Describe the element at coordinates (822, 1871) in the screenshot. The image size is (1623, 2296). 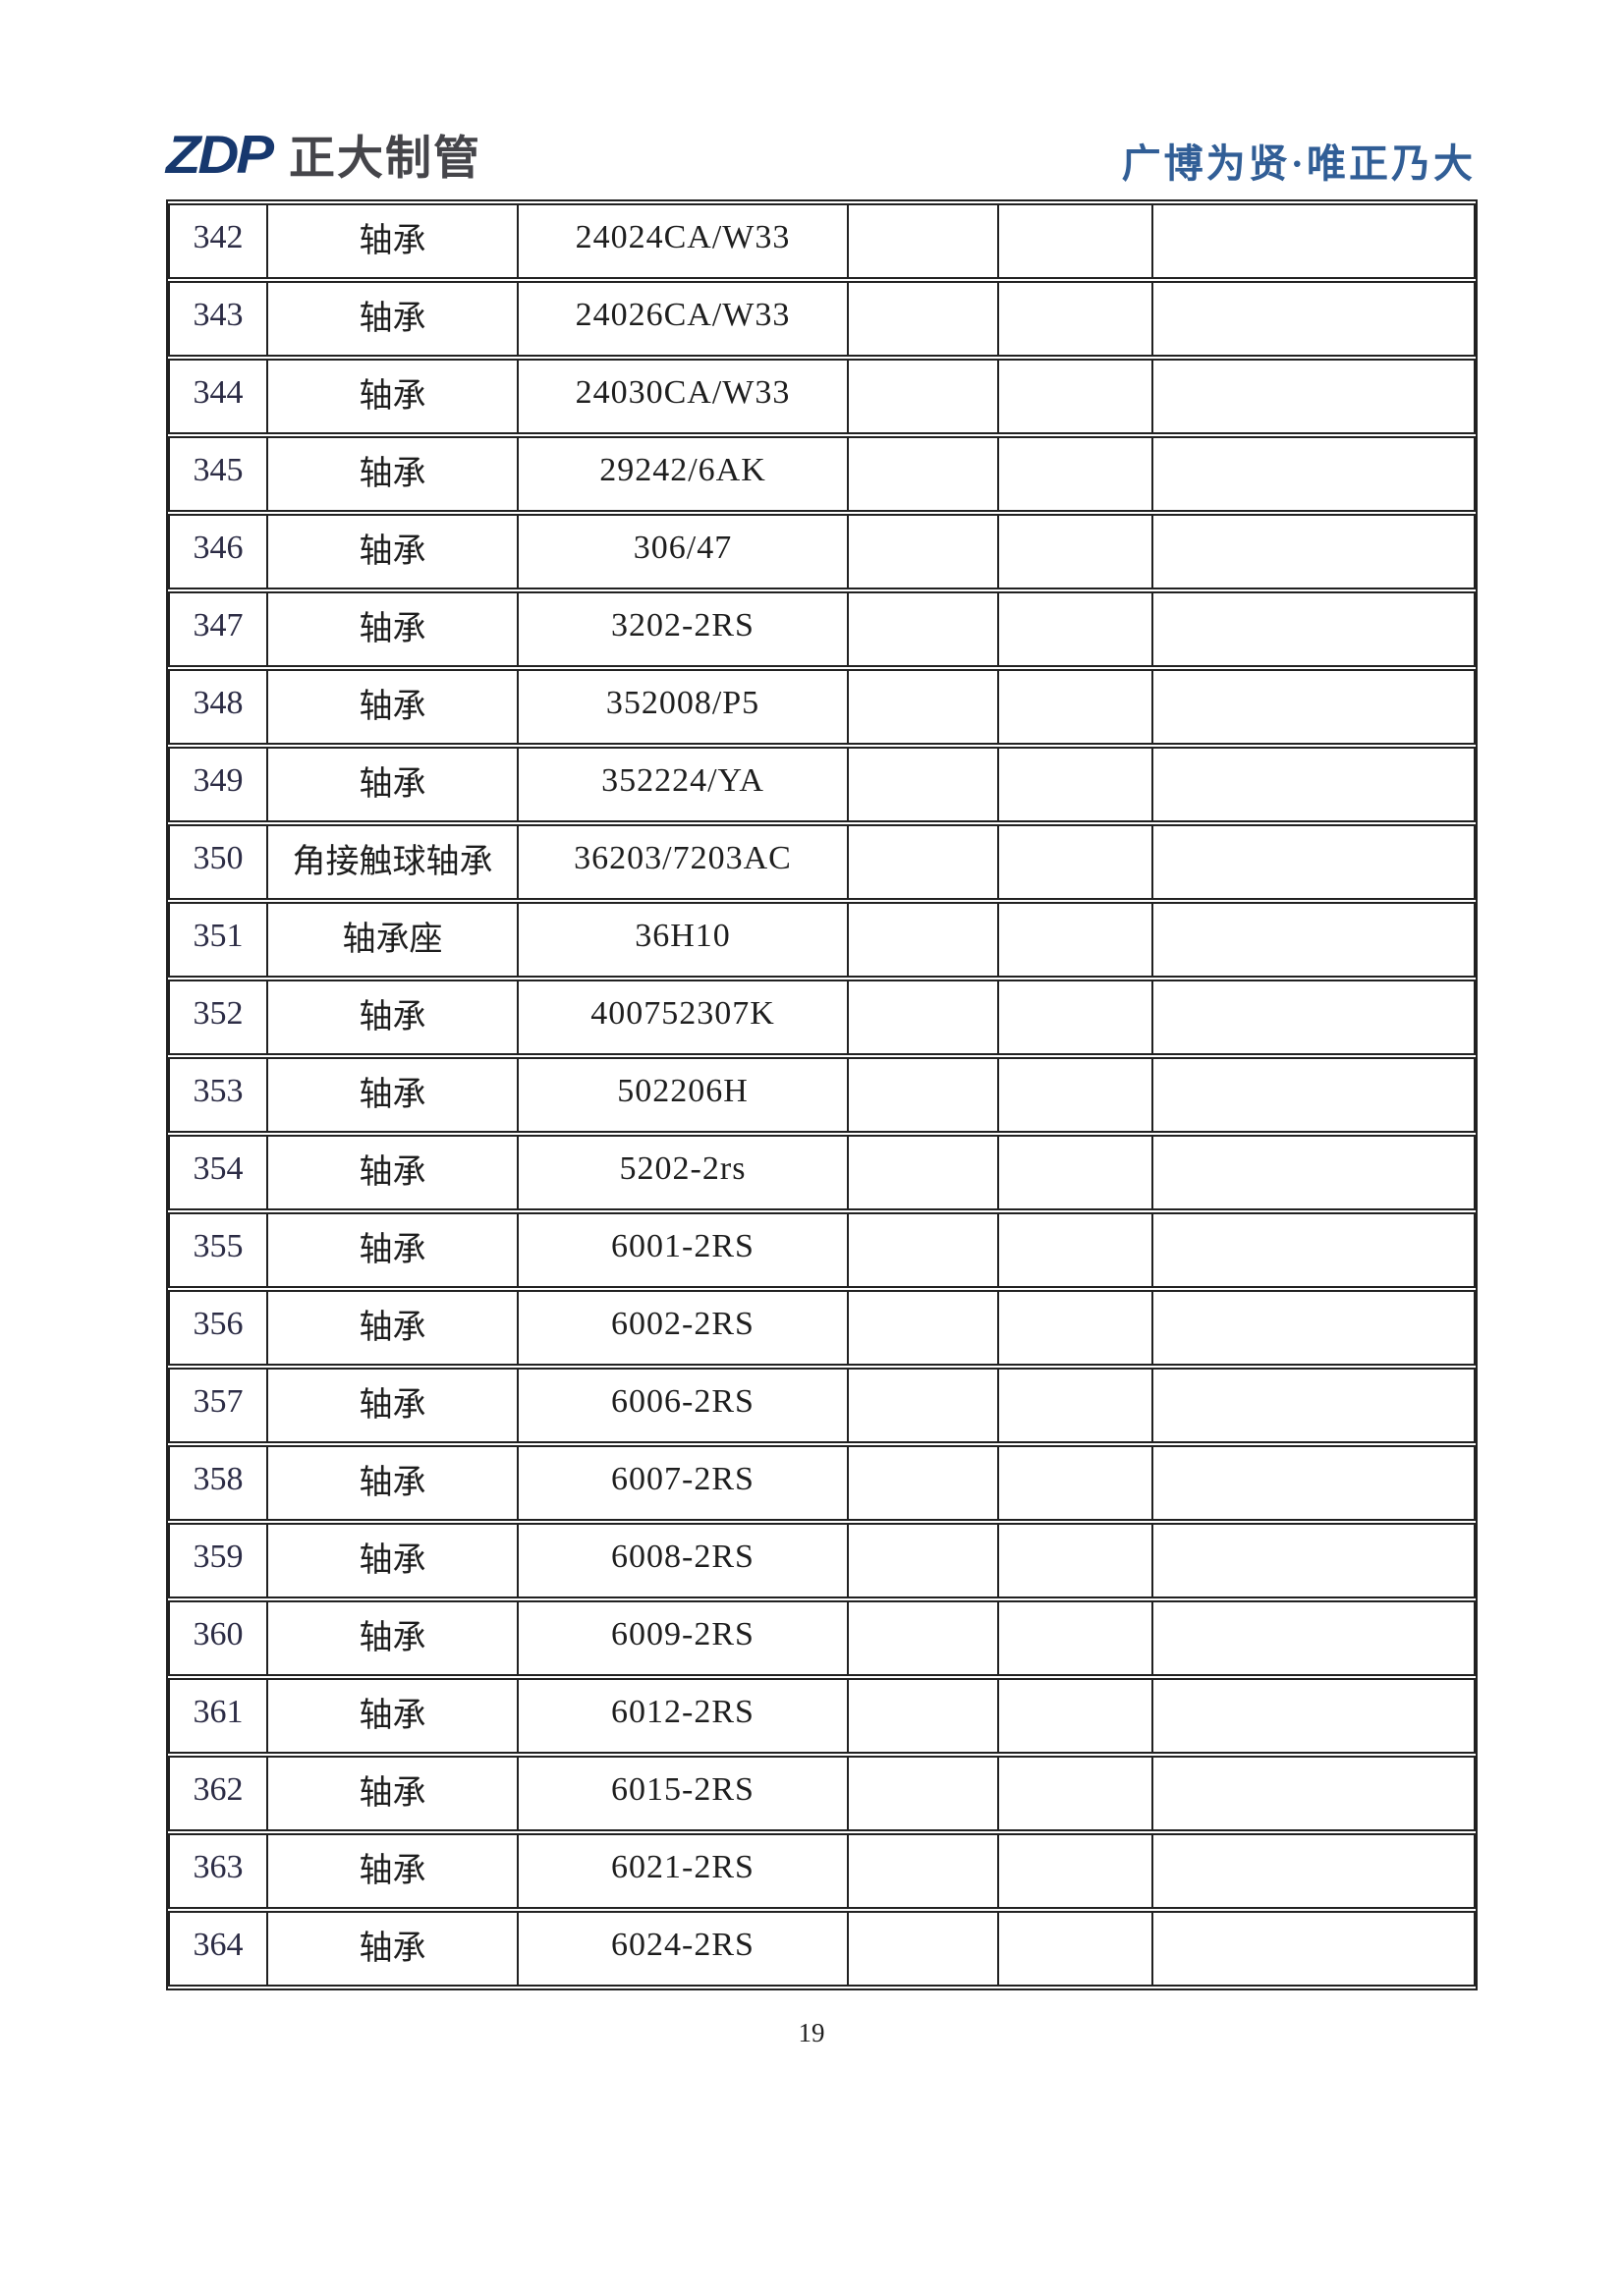
I see `table-row: 363 轴承 6021-2RS` at that location.